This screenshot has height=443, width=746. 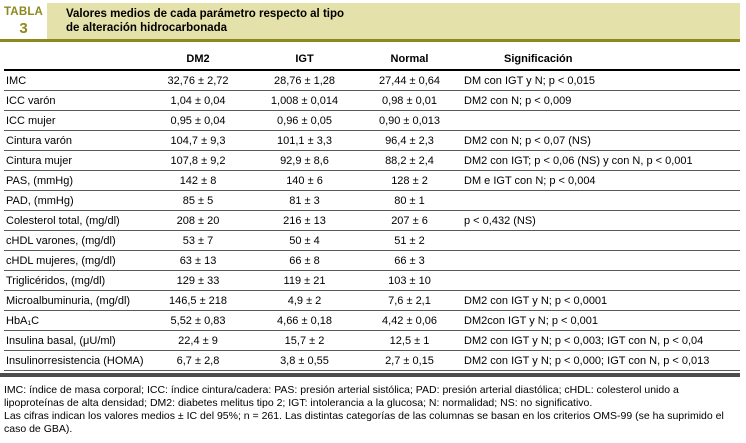 I want to click on cell-dm2: 107,8 ± 9,2, so click(x=198, y=160).